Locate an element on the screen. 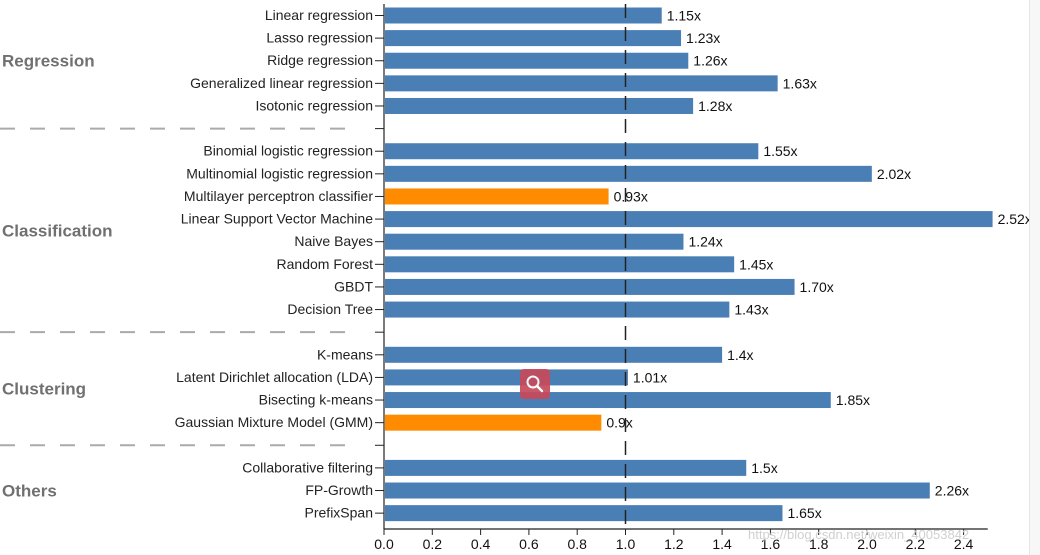 The image size is (1040, 555). category-label: Decision Tree is located at coordinates (330, 309).